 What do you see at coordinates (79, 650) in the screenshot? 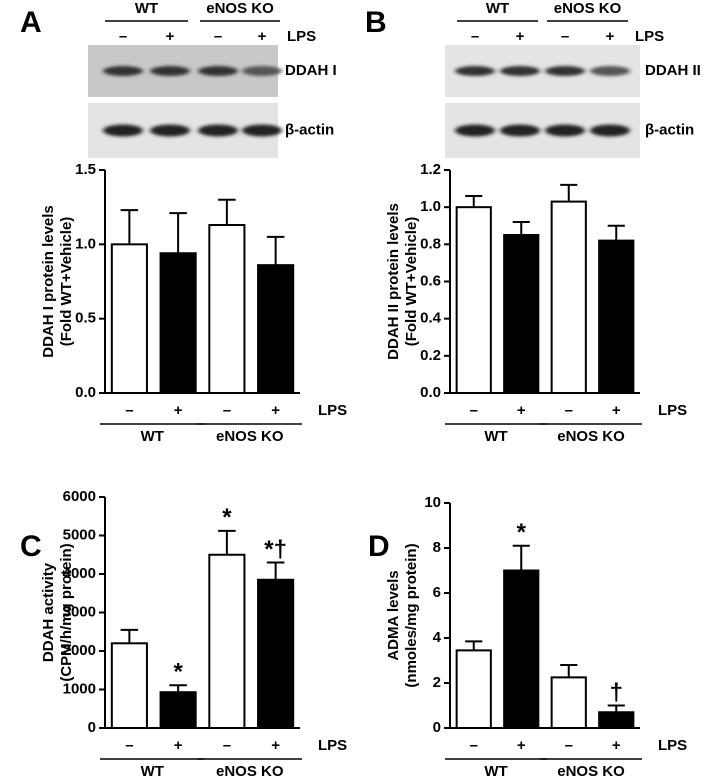
I see `y-tick-label: 2000` at bounding box center [79, 650].